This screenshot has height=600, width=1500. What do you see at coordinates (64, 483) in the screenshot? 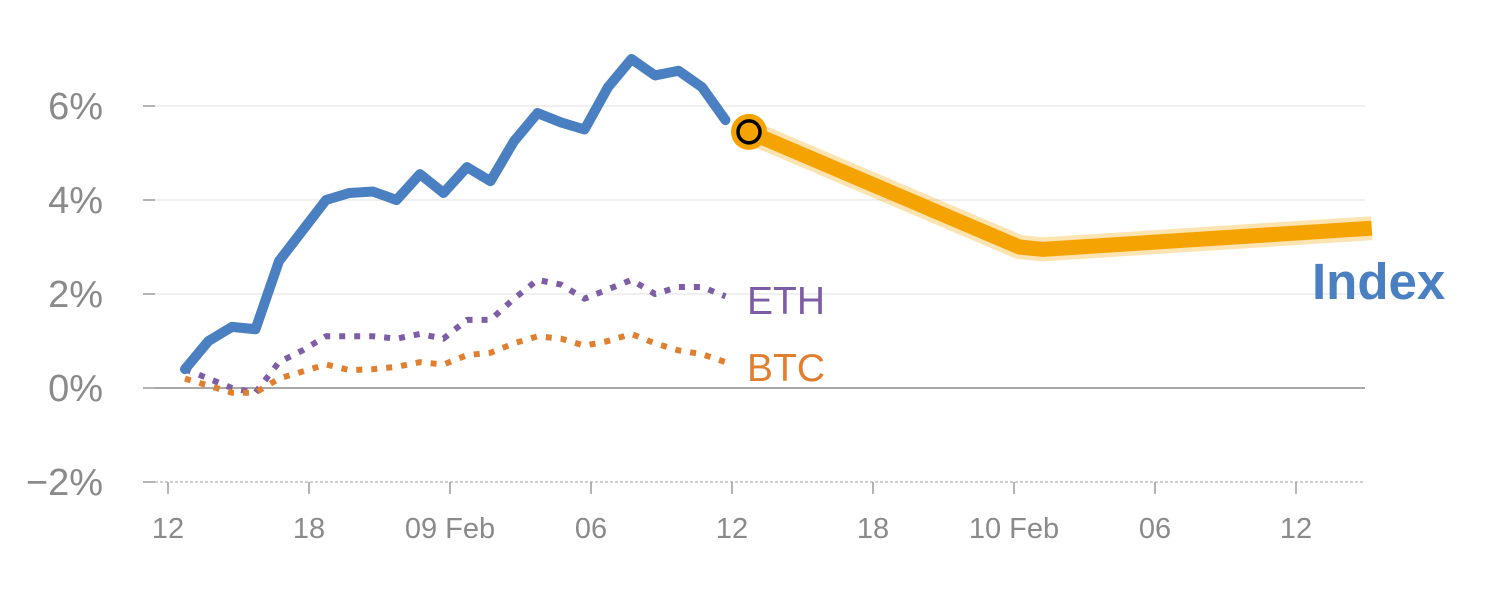
I see `y-tick-label: −2%` at bounding box center [64, 483].